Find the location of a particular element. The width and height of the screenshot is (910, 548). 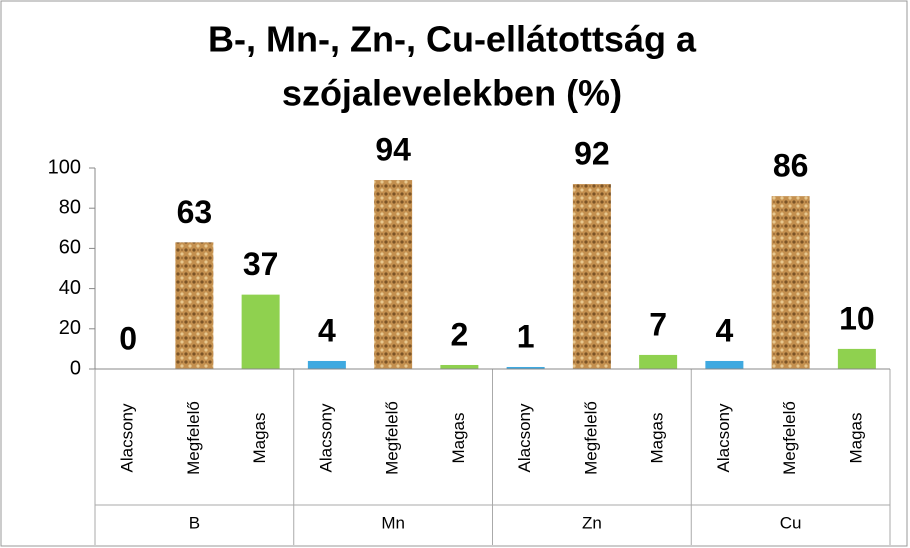

y-tick-label: 40 is located at coordinates (70, 288).